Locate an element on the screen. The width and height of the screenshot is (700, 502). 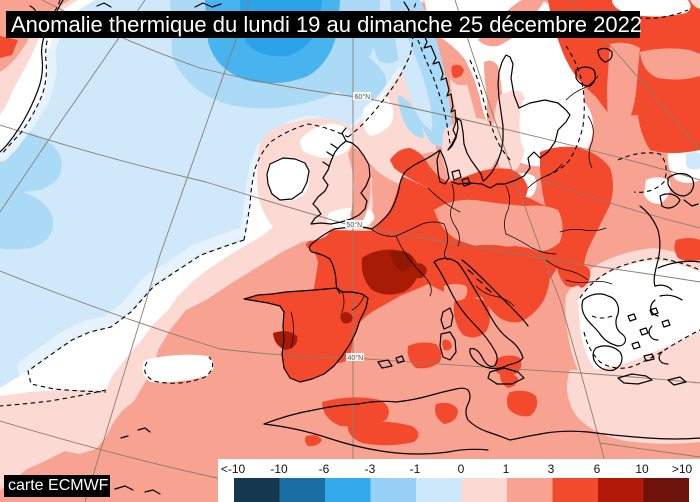
svg-text: 1 is located at coordinates (506, 469).